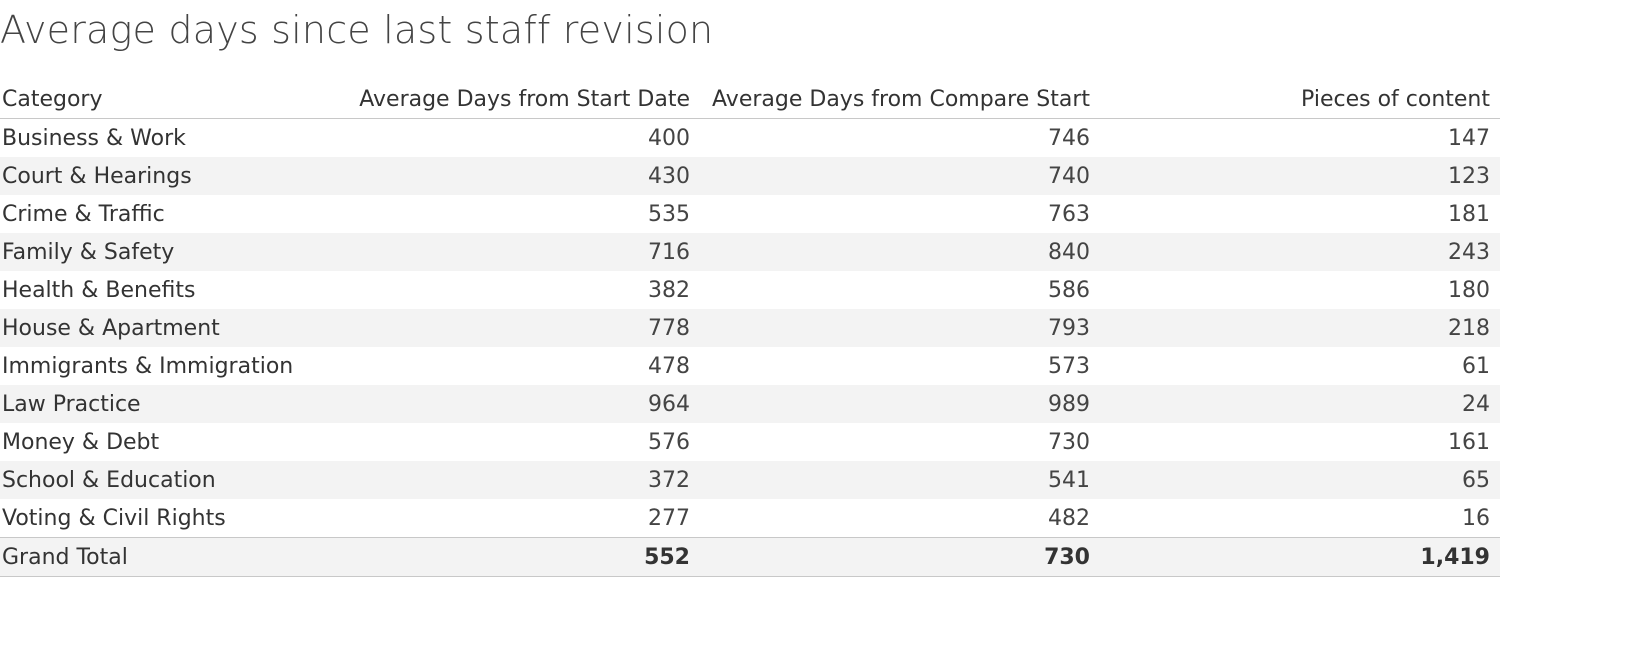 The height and width of the screenshot is (652, 1636). I want to click on cell-category: Family & Safety, so click(150, 252).